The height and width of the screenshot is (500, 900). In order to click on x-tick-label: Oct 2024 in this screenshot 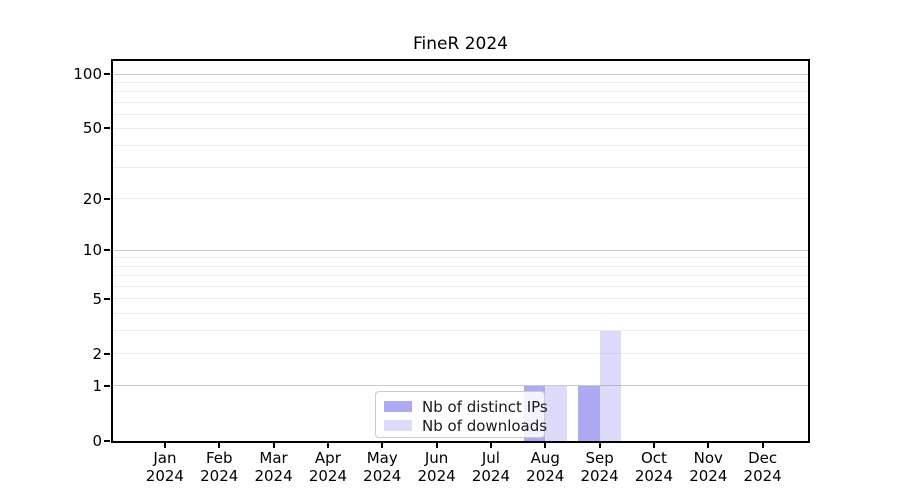, I will do `click(654, 467)`.